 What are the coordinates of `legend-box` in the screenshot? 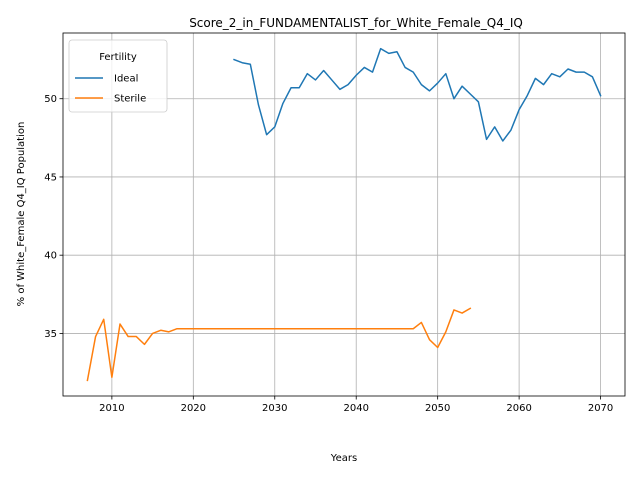 It's located at (118, 76).